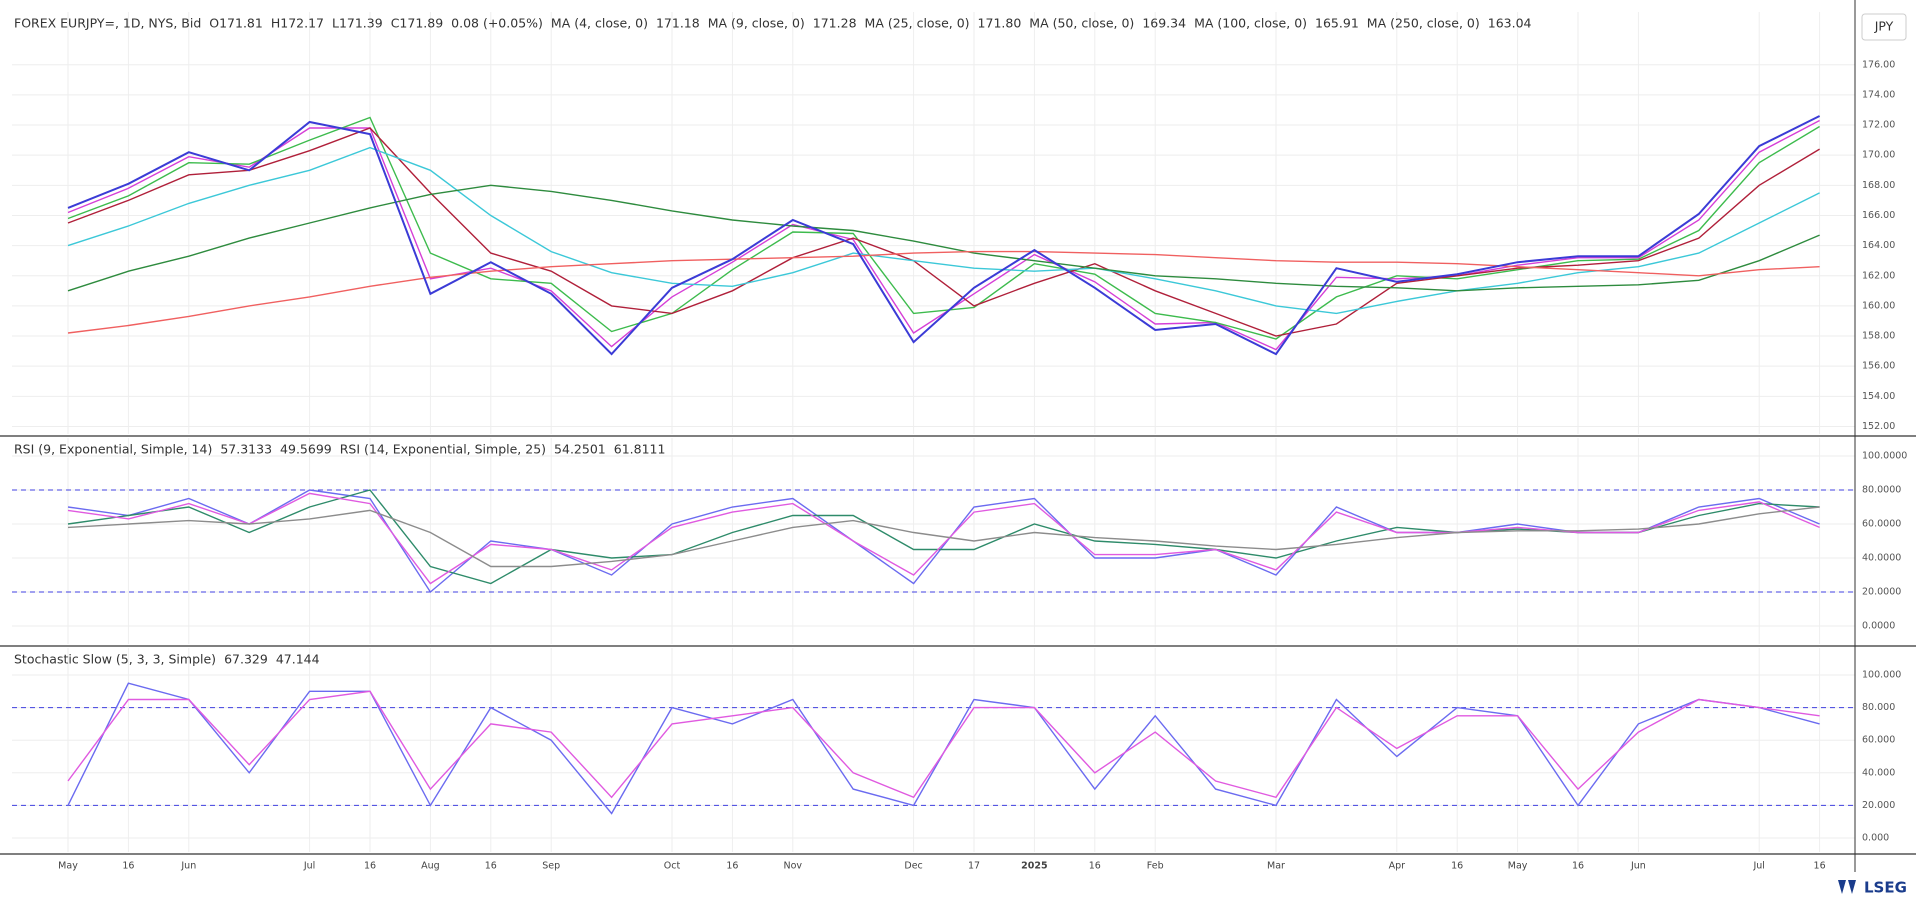 The height and width of the screenshot is (905, 1916). Describe the element at coordinates (1878, 215) in the screenshot. I see `y-tick-label: 166.00` at that location.